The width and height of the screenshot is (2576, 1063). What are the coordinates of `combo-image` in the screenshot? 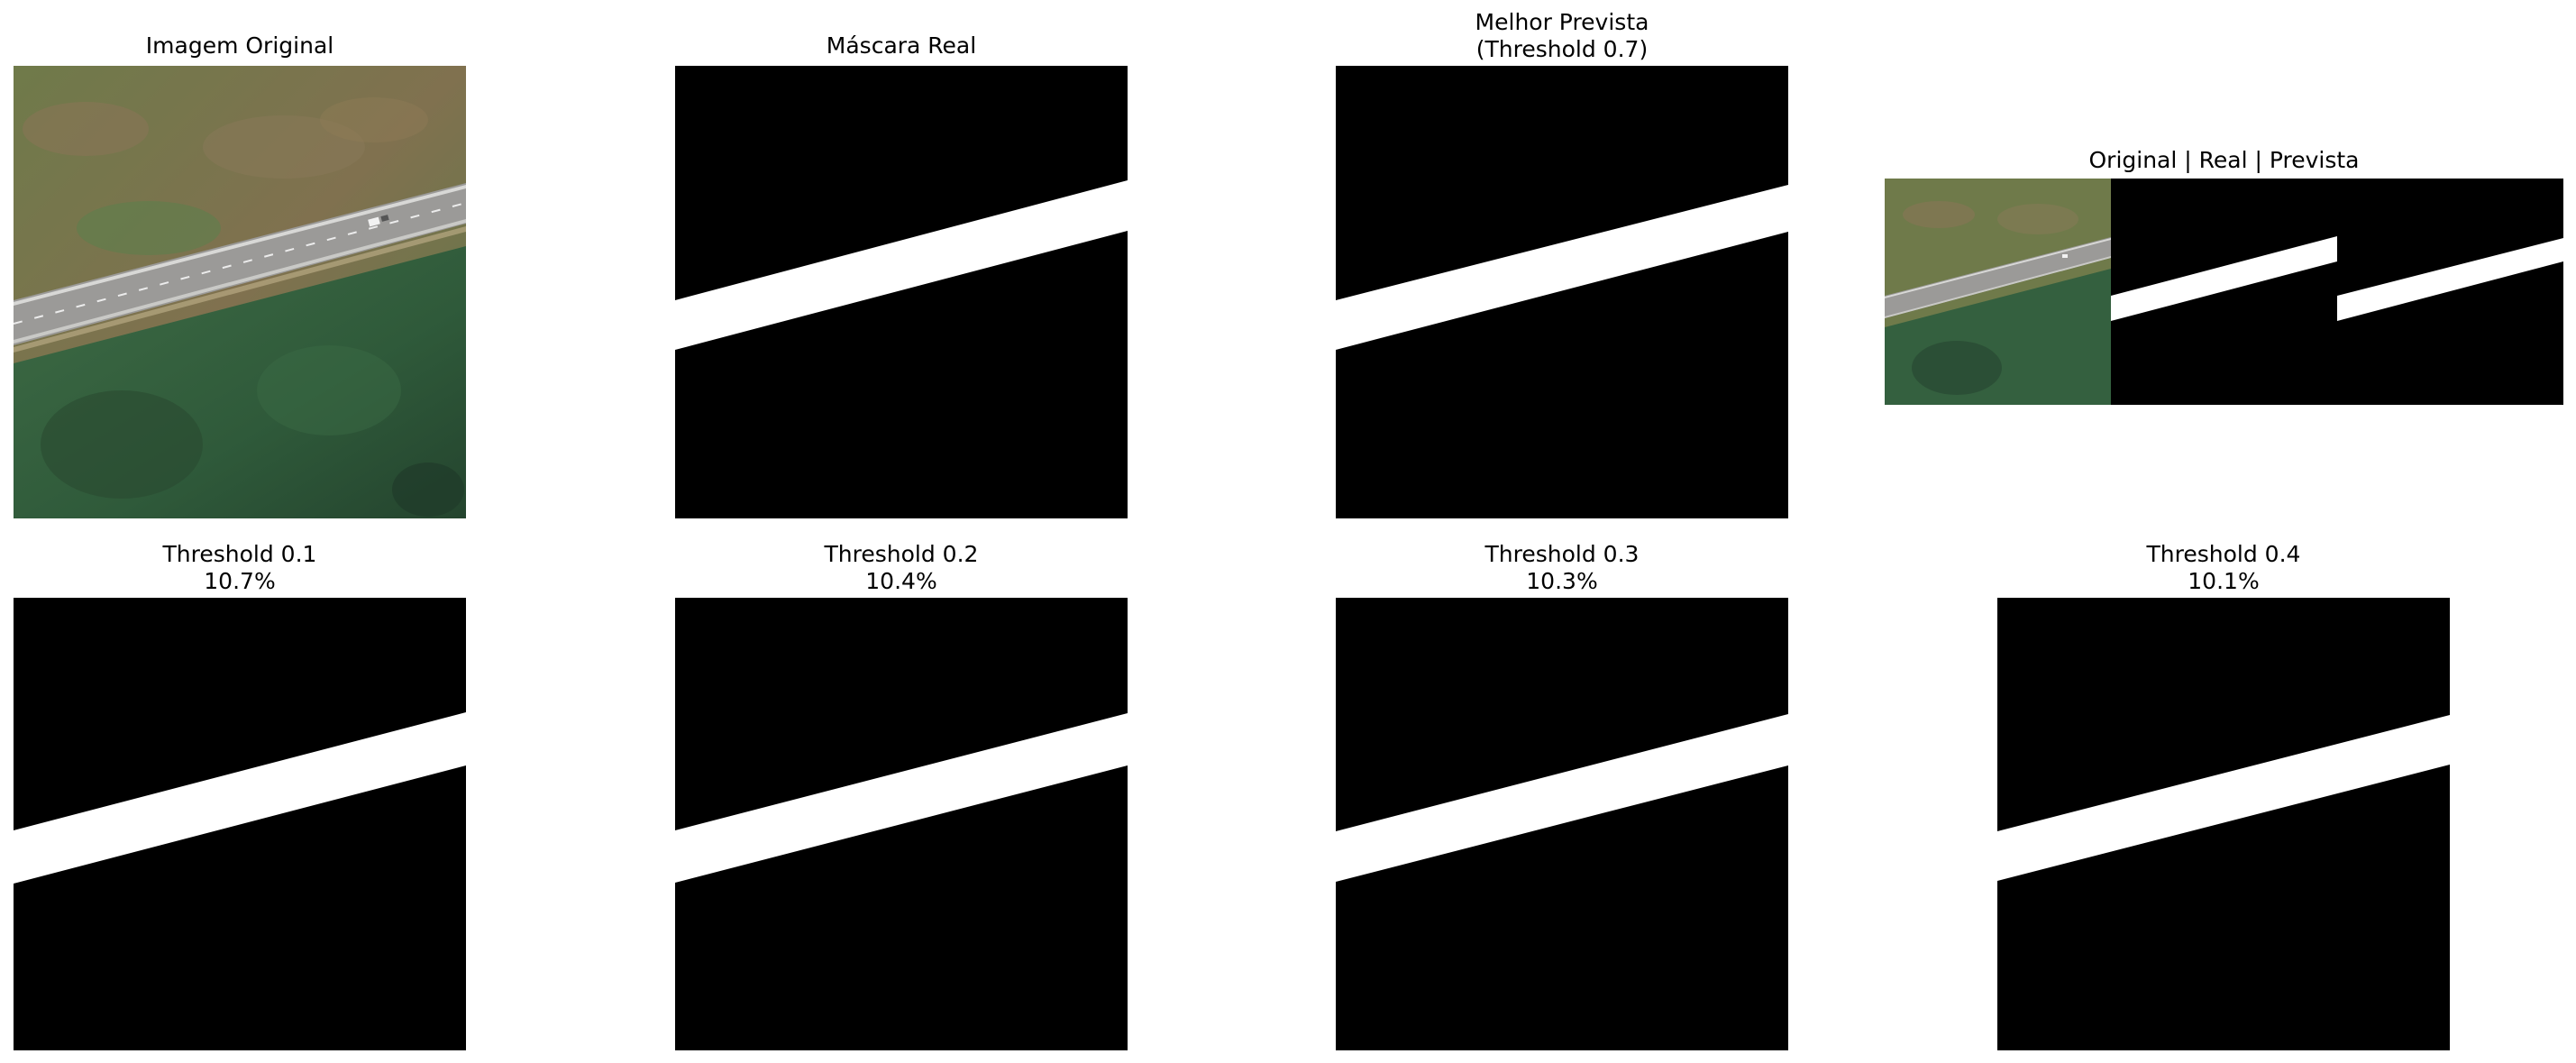 It's located at (2224, 292).